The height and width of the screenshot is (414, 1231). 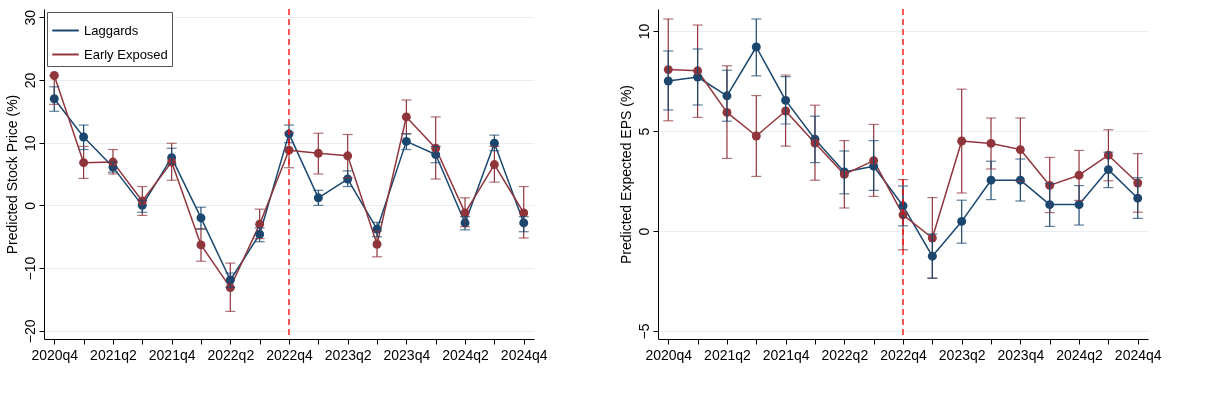 I want to click on y-tick-label: 5, so click(x=643, y=131).